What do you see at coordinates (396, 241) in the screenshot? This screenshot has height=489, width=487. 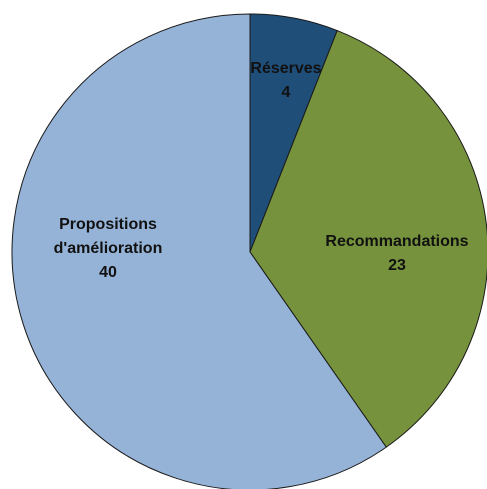 I see `slice-category-label: Recommandations` at bounding box center [396, 241].